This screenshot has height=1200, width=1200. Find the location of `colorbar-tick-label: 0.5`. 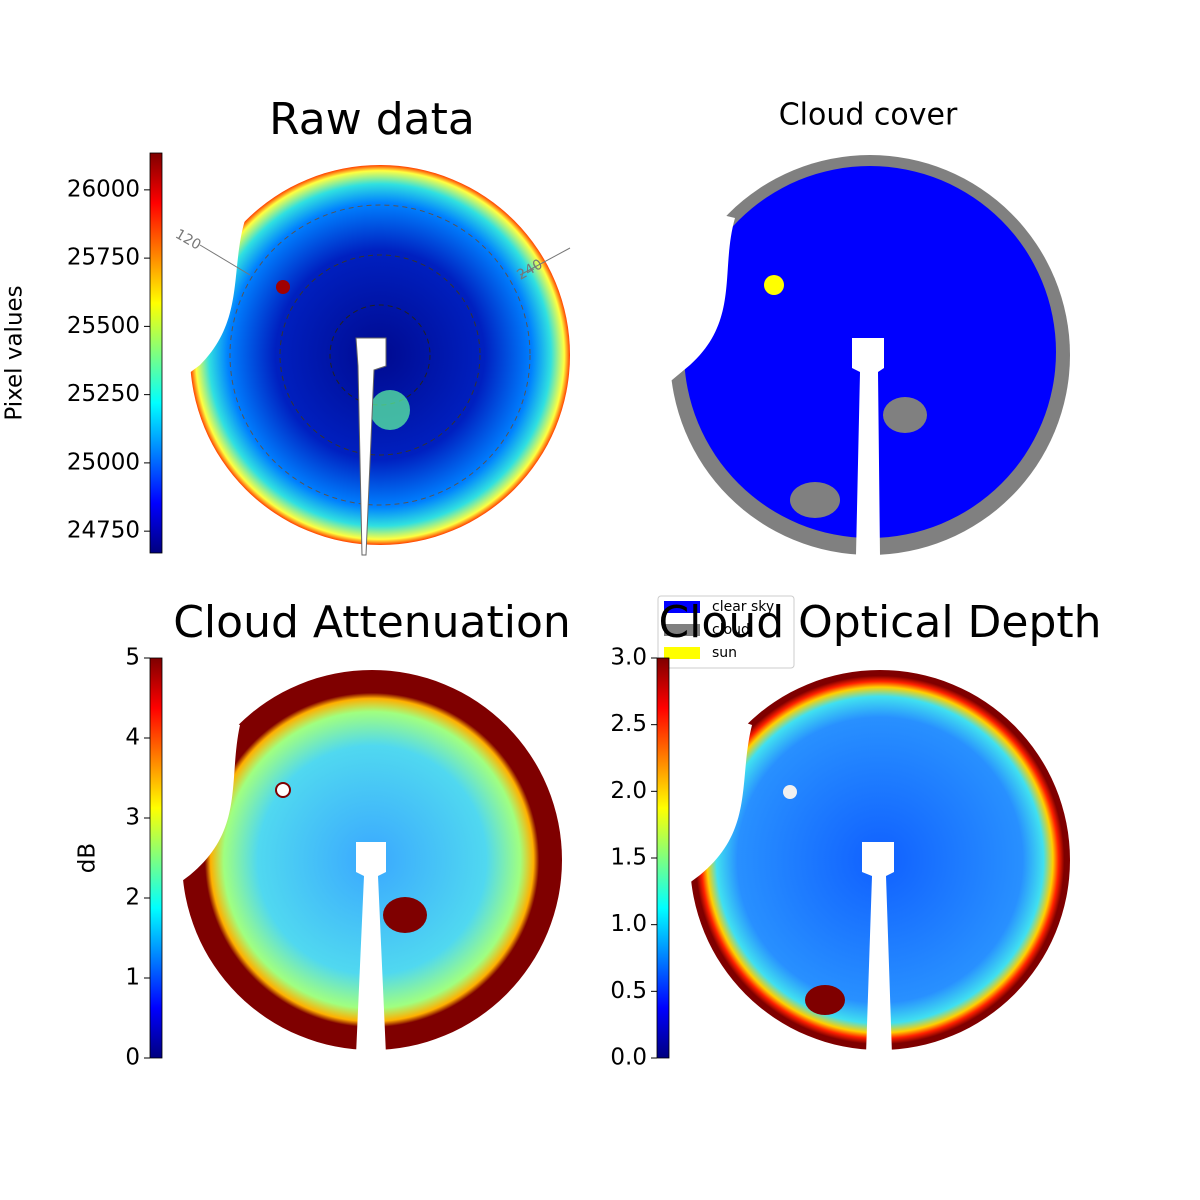

colorbar-tick-label: 0.5 is located at coordinates (628, 991).